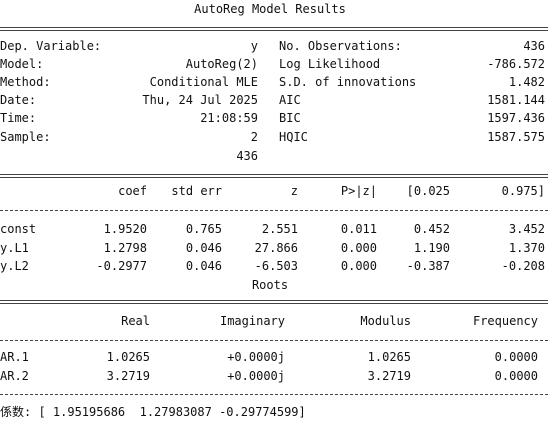 Image resolution: width=560 pixels, height=434 pixels. I want to click on column-header: P>|z|, so click(358, 191).